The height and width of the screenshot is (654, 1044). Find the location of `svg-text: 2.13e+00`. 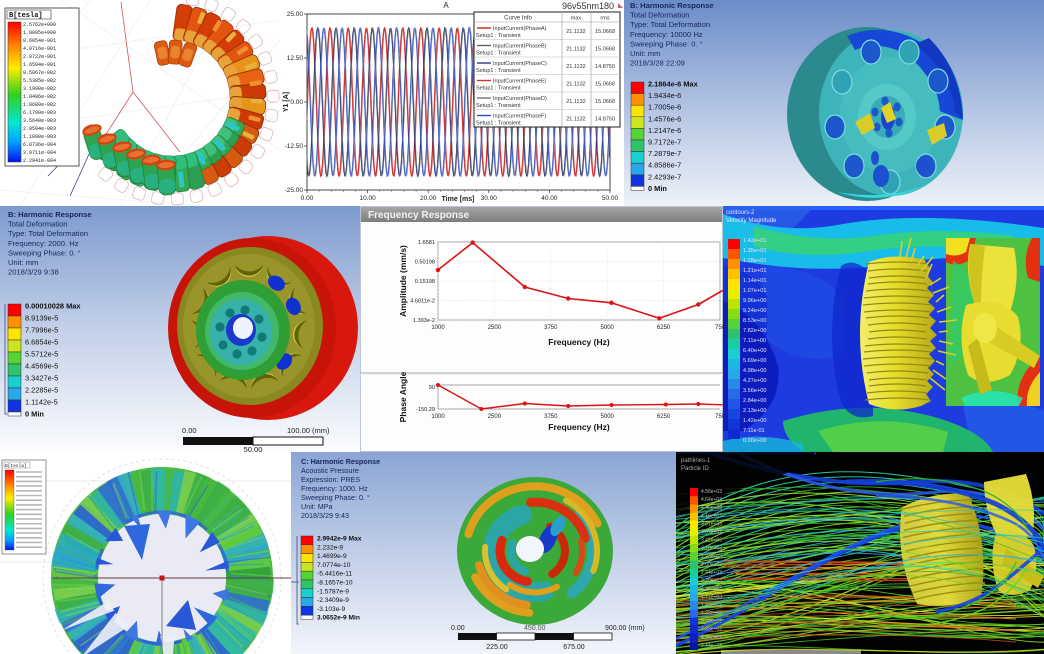

svg-text: 2.13e+00 is located at coordinates (755, 411).